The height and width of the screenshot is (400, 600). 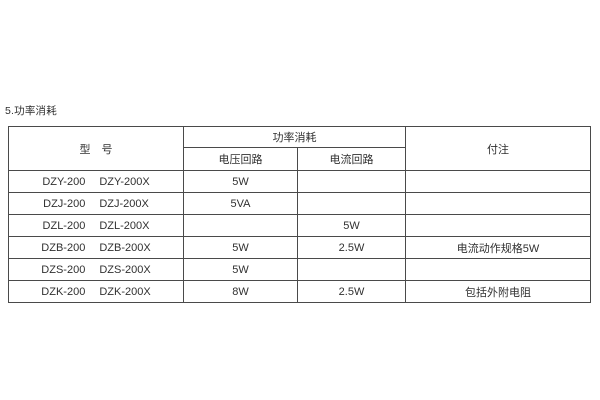 What do you see at coordinates (351, 225) in the screenshot?
I see `cell-current-loop: 5W` at bounding box center [351, 225].